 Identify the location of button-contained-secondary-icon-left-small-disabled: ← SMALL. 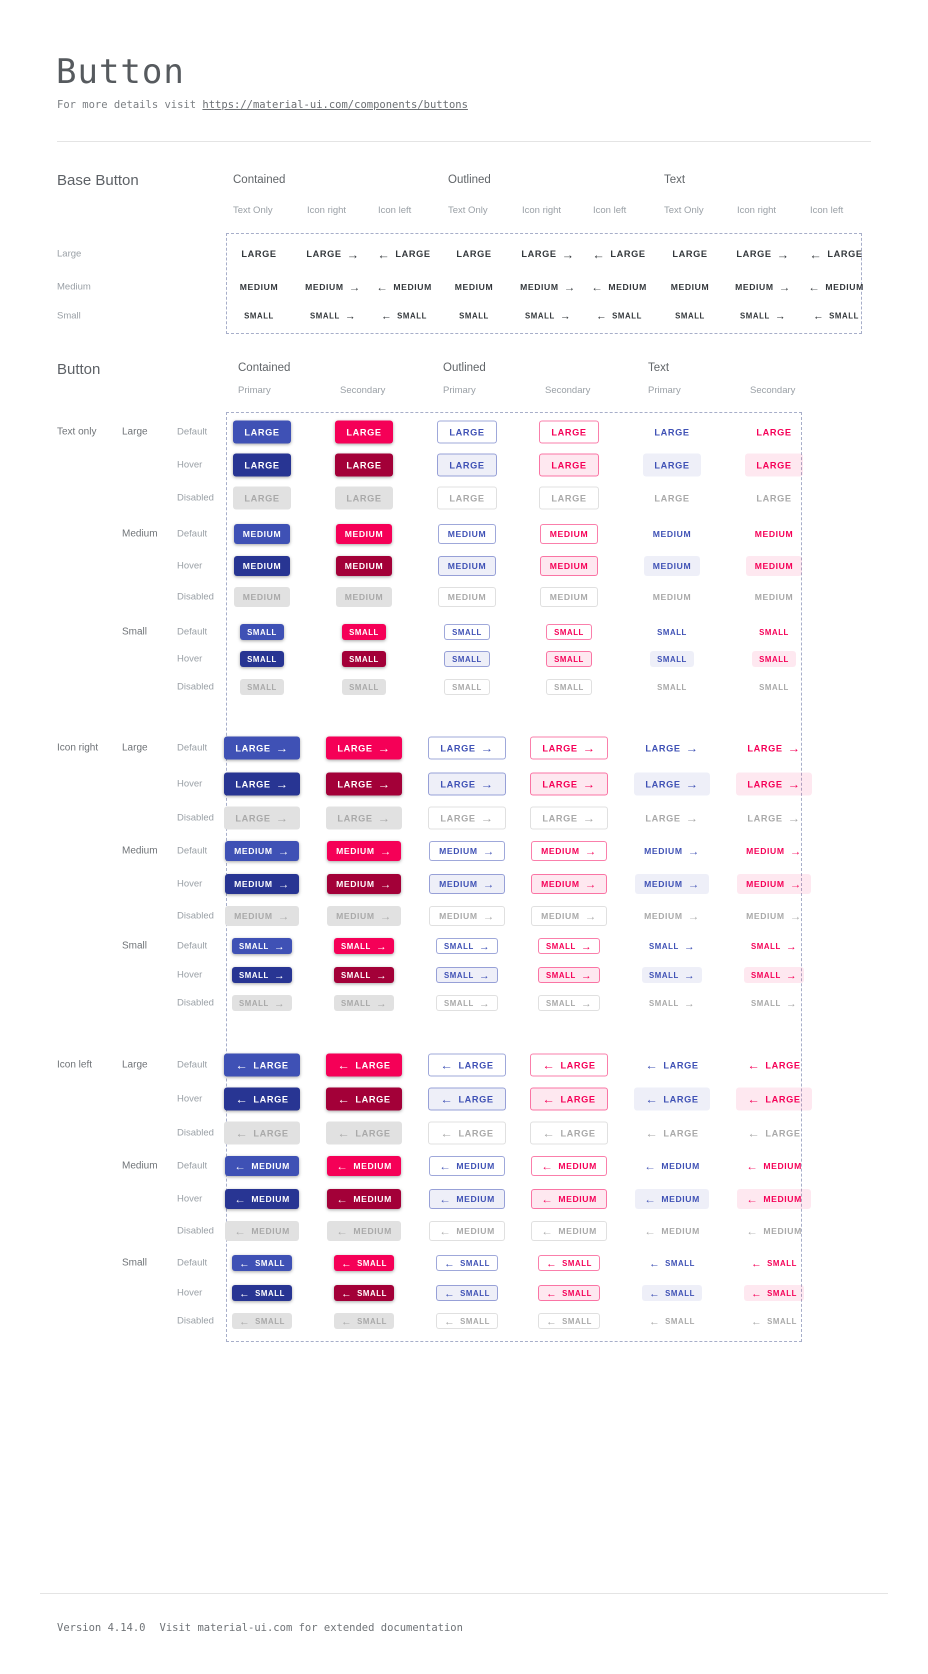
(364, 1321).